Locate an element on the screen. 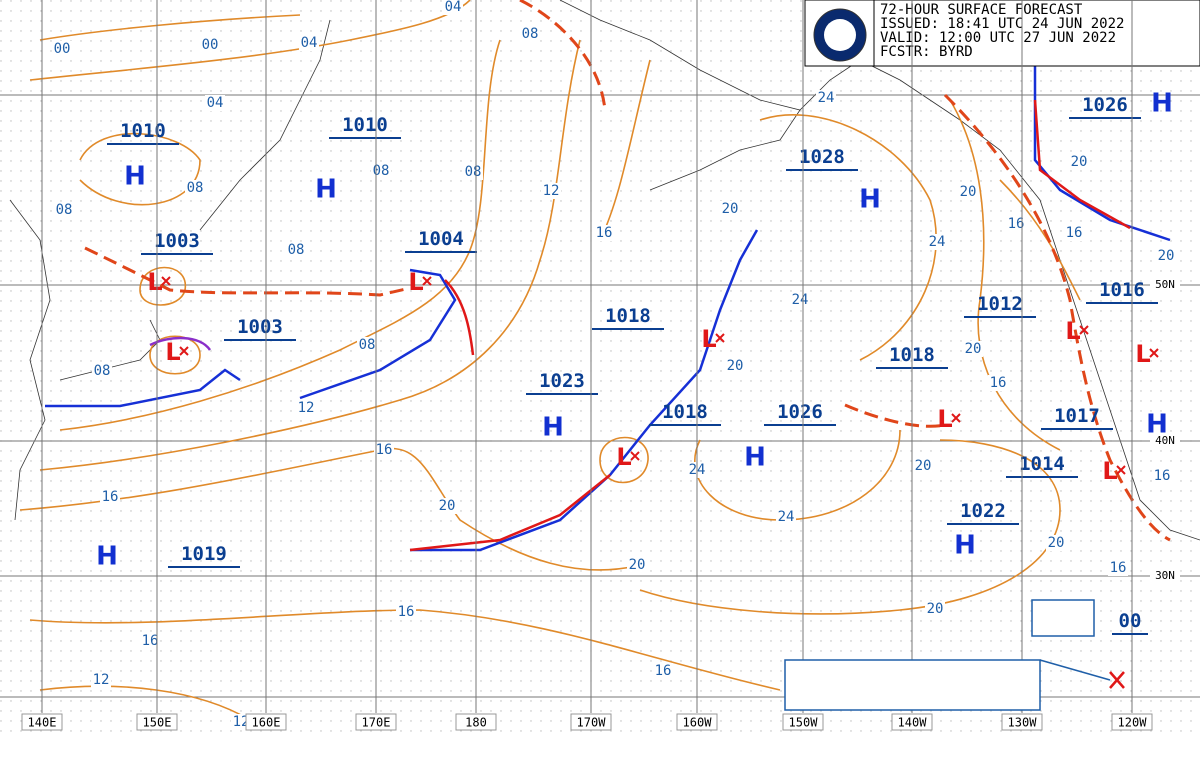 This screenshot has width=1200, height=764. storm-pressure: 00 is located at coordinates (1130, 621).